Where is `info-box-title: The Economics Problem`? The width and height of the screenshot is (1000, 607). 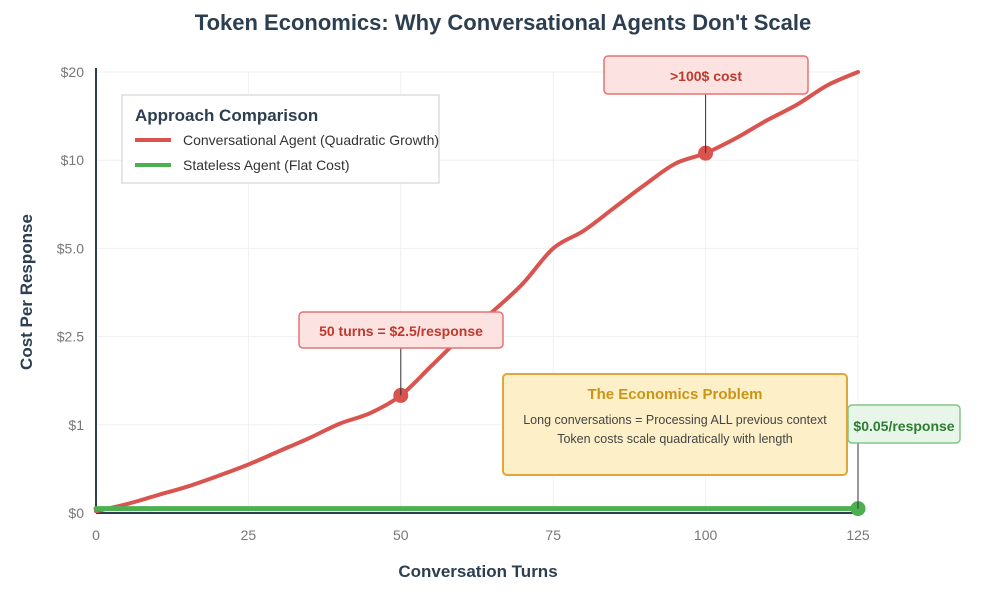
info-box-title: The Economics Problem is located at coordinates (674, 394).